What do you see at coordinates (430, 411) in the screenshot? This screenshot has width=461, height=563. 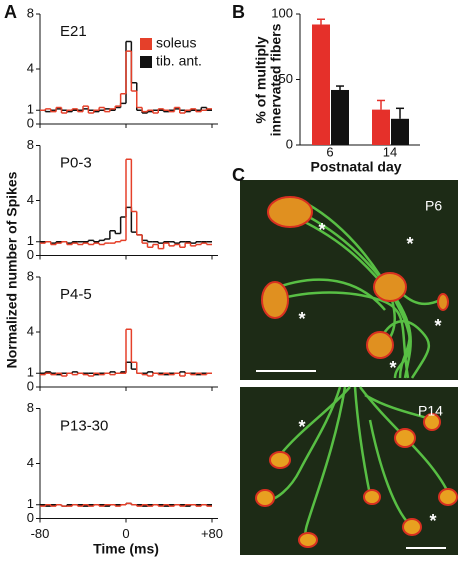 I see `image-label: P14` at bounding box center [430, 411].